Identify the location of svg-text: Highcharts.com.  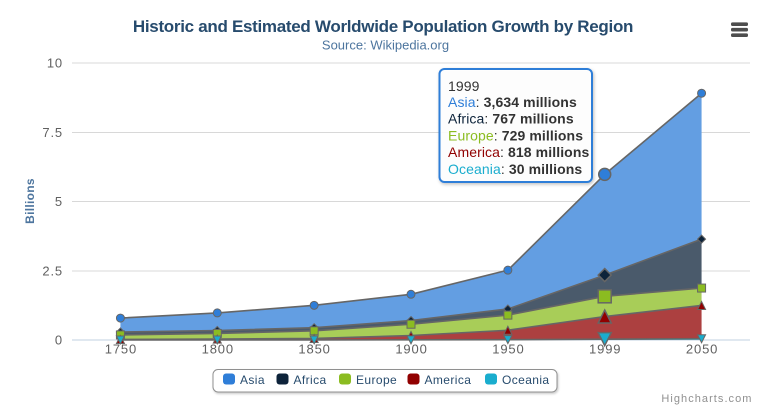
(706, 399).